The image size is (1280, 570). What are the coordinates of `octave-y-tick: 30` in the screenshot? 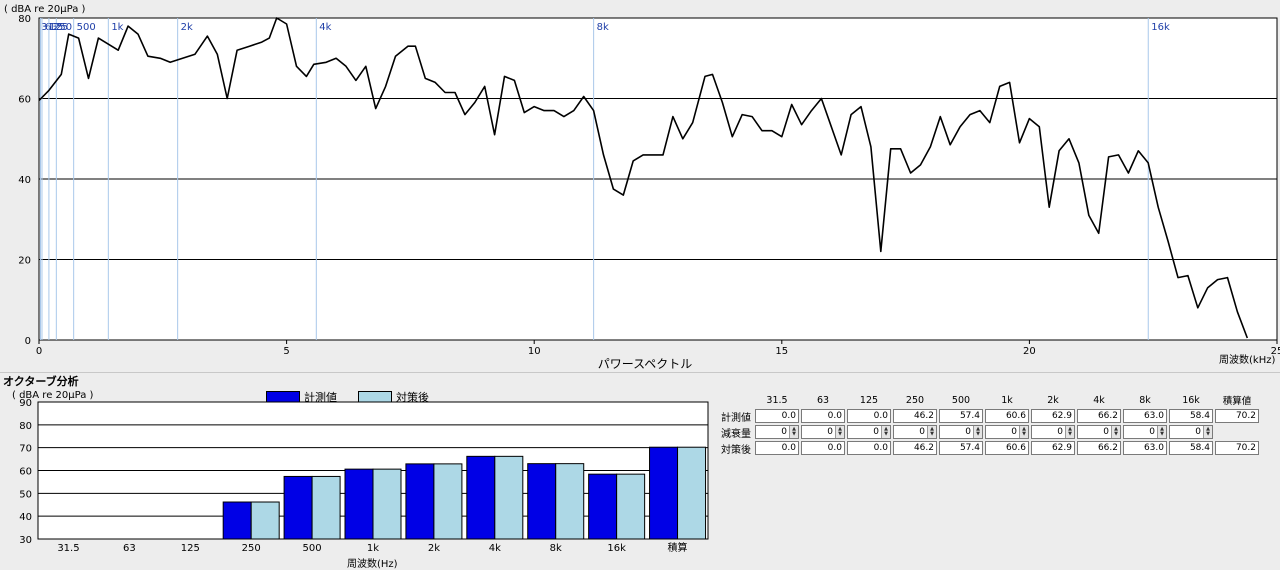 It's located at (25, 540).